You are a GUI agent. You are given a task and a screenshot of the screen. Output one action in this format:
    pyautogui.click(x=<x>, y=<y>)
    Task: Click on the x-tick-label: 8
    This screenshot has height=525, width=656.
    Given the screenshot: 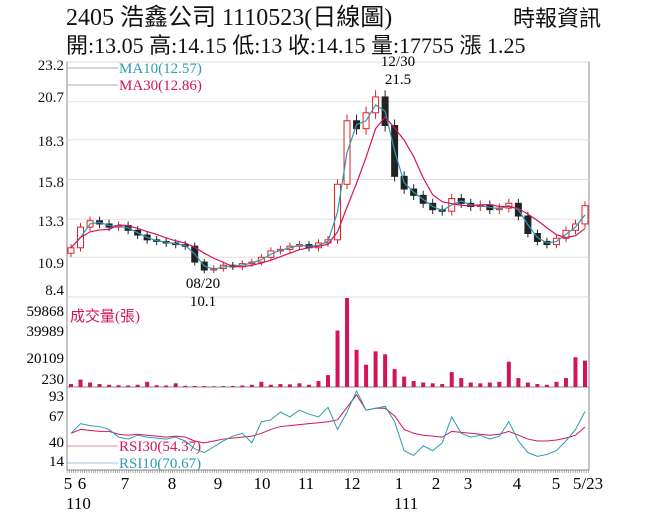 What is the action you would take?
    pyautogui.click(x=172, y=483)
    